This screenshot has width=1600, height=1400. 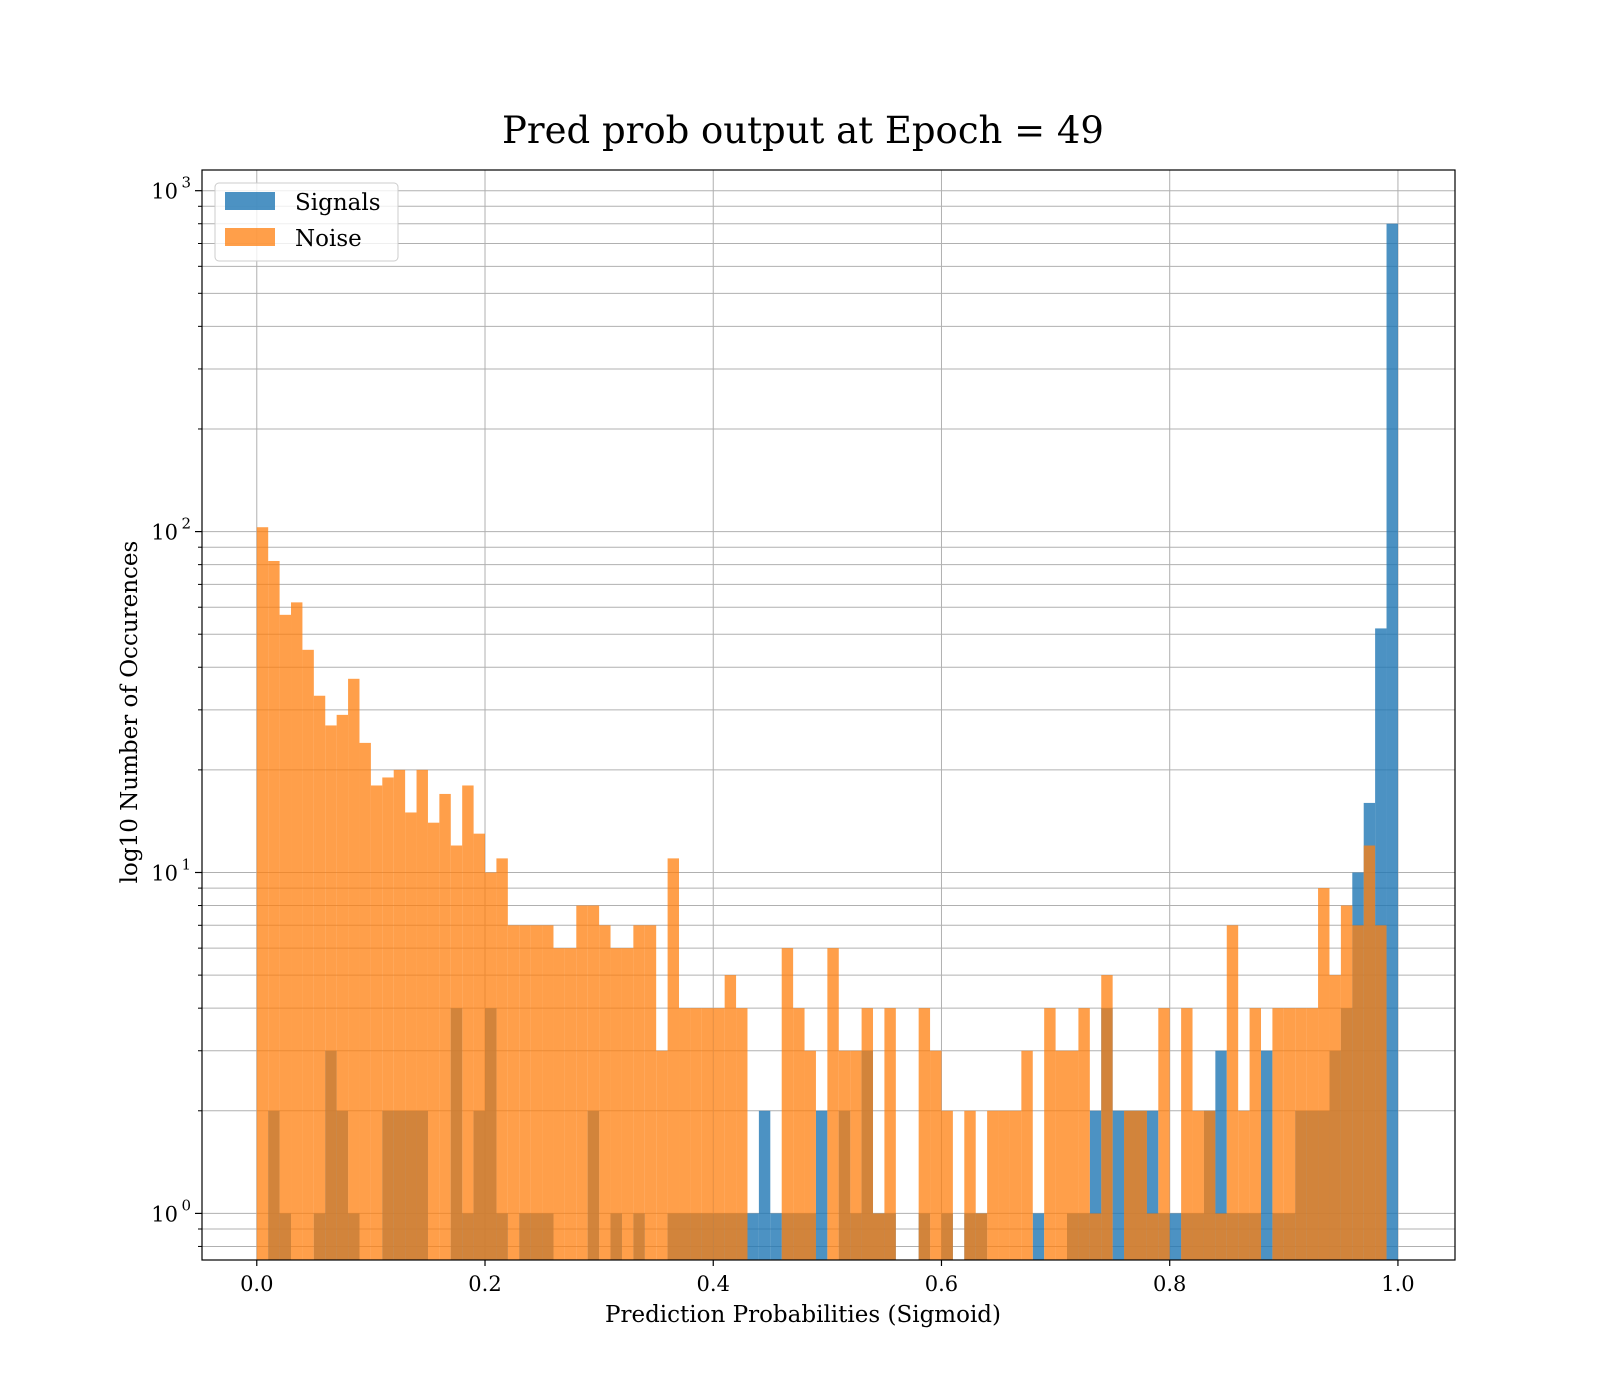 What do you see at coordinates (186, 524) in the screenshot?
I see `y-tick-exponent: 2` at bounding box center [186, 524].